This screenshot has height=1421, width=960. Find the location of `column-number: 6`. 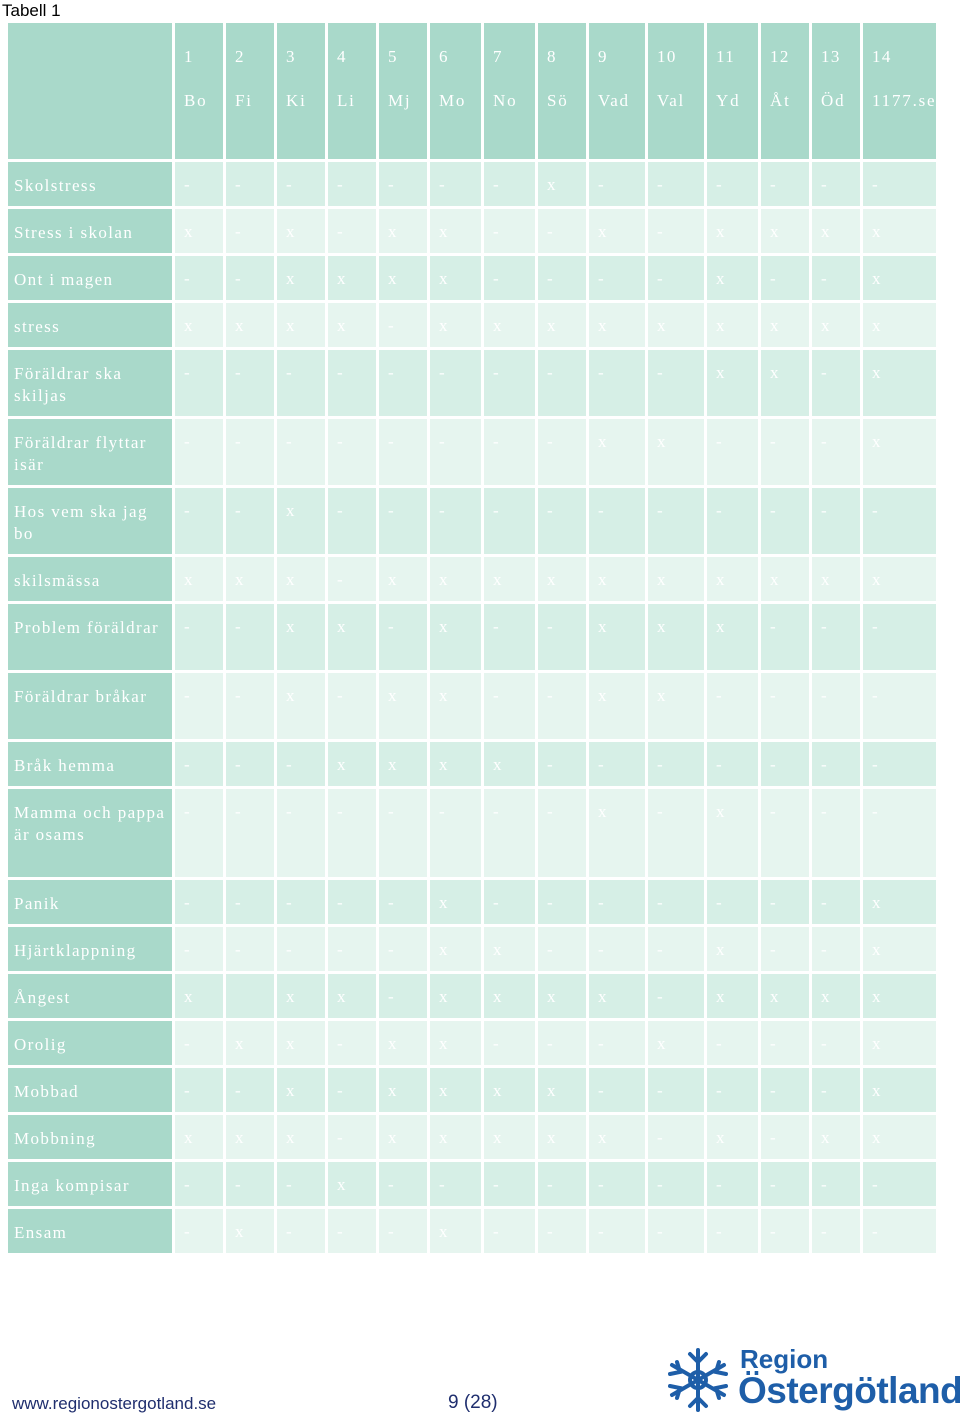

column-number: 6 is located at coordinates (444, 56).